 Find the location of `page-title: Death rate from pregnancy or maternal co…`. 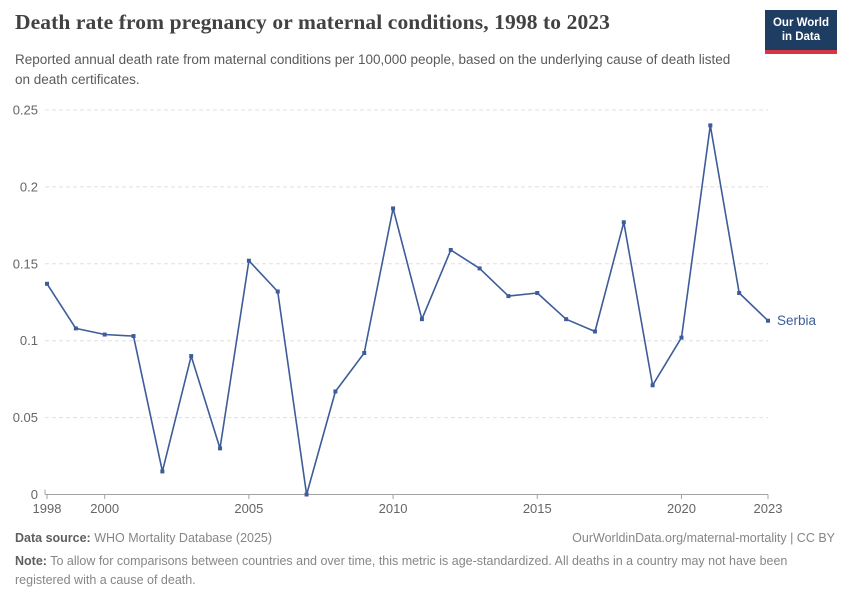

page-title: Death rate from pregnancy or maternal co… is located at coordinates (313, 22).